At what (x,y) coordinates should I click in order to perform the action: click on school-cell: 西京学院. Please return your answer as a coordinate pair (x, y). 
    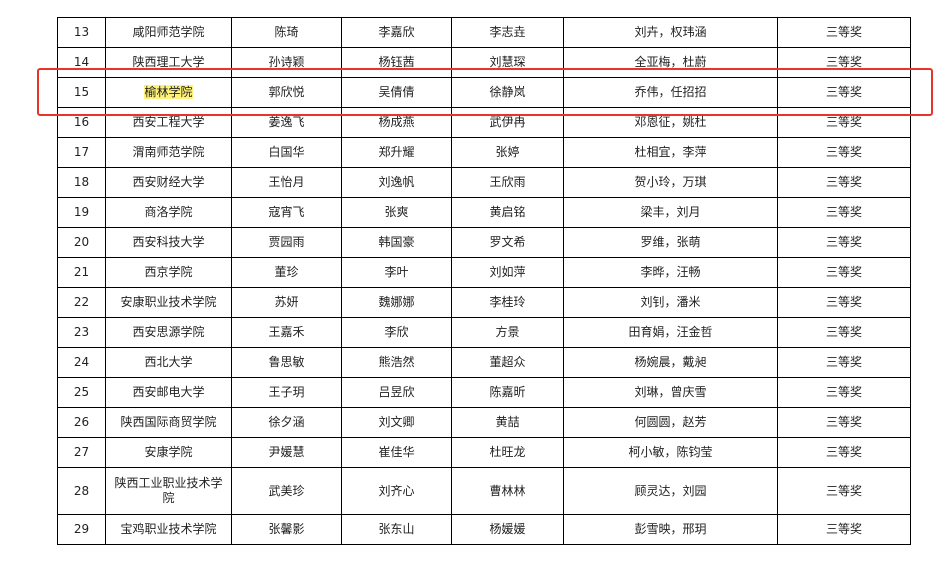
    Looking at the image, I should click on (168, 272).